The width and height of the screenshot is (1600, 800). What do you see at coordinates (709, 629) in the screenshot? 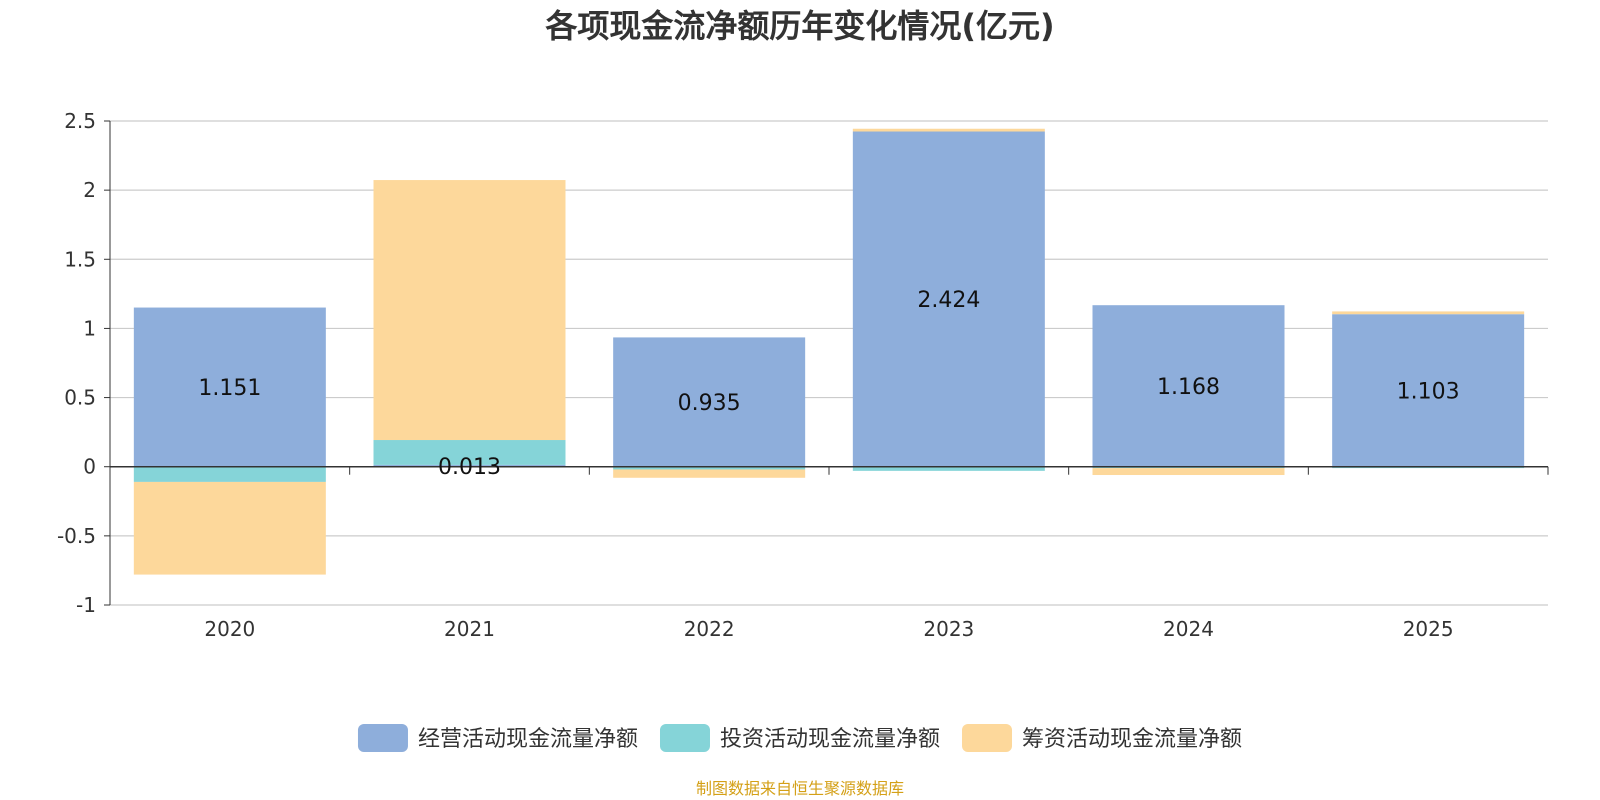
I see `x-tick-label: 2022` at bounding box center [709, 629].